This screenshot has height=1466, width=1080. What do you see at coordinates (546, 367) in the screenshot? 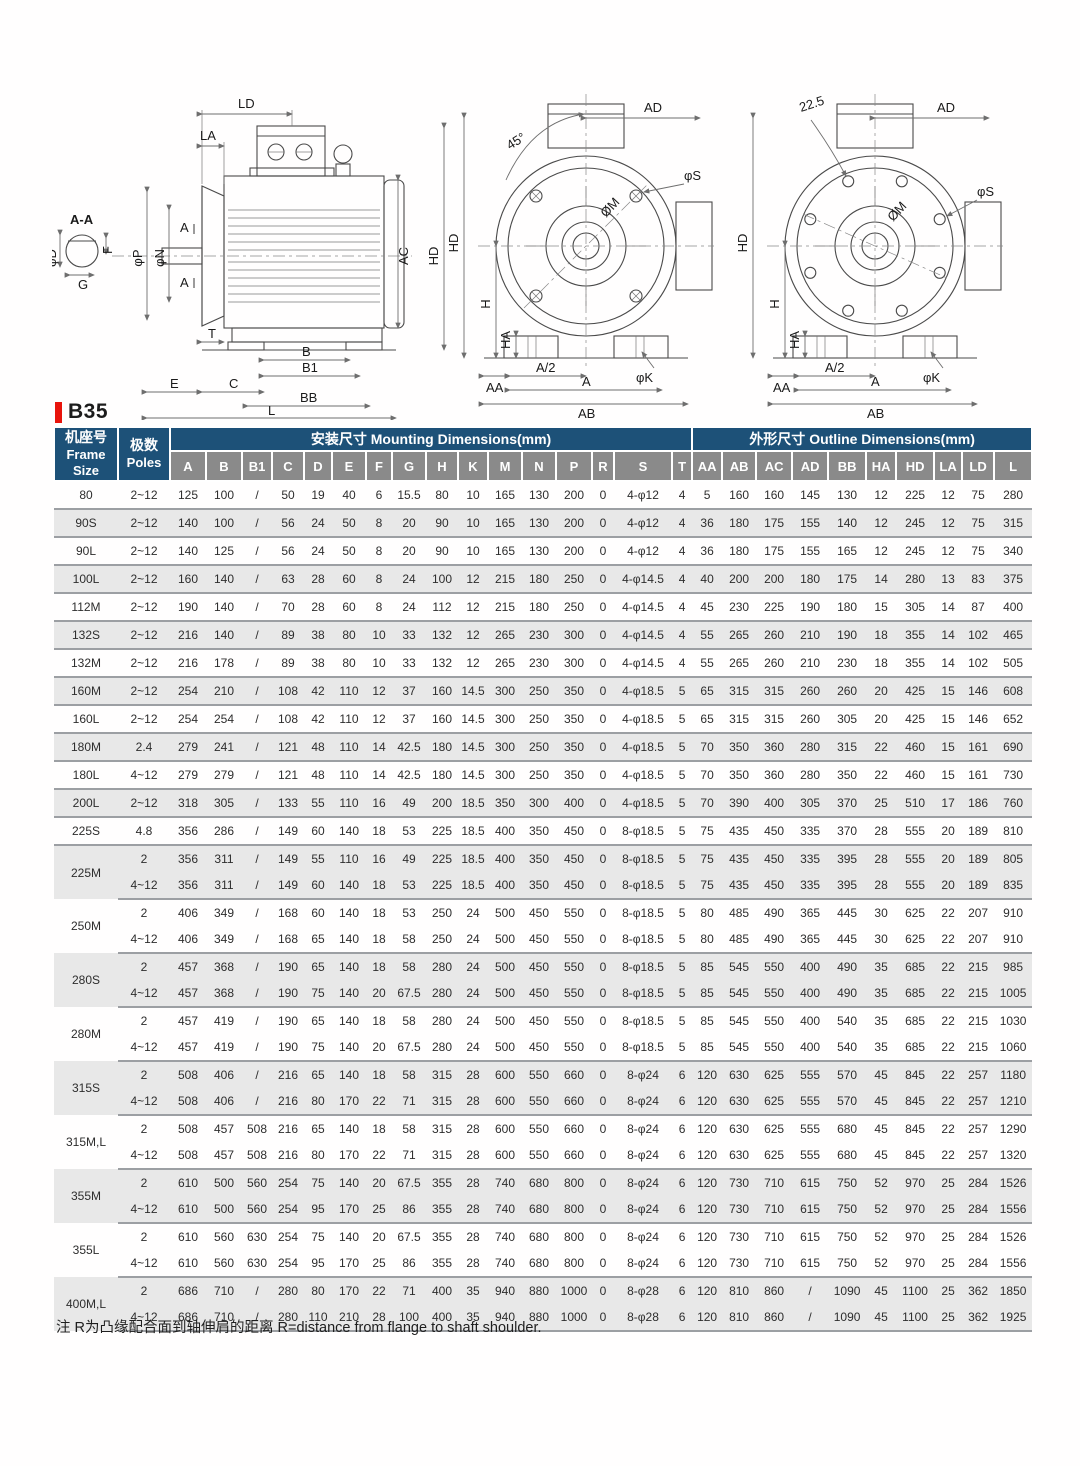
I see `dim-label-a-half: A/2` at bounding box center [546, 367].